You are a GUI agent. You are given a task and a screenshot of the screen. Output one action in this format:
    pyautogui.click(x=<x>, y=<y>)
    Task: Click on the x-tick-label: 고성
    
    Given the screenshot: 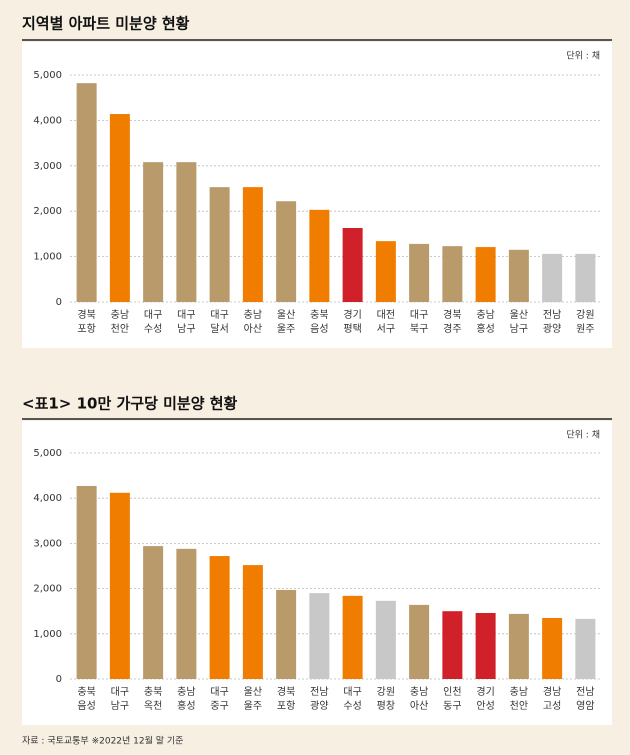 What is the action you would take?
    pyautogui.click(x=552, y=706)
    